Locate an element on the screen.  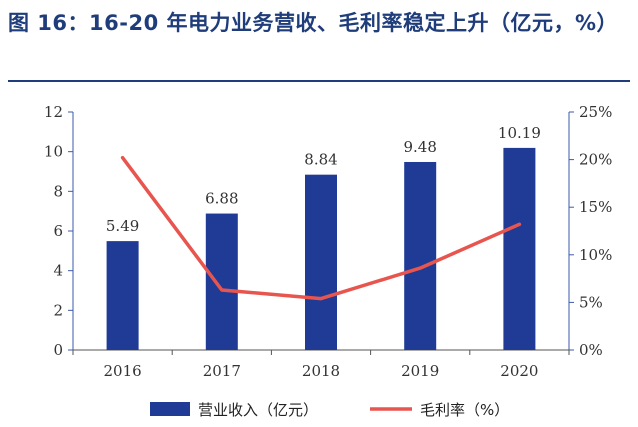
y-left-tick-label: 10 is located at coordinates (53, 152).